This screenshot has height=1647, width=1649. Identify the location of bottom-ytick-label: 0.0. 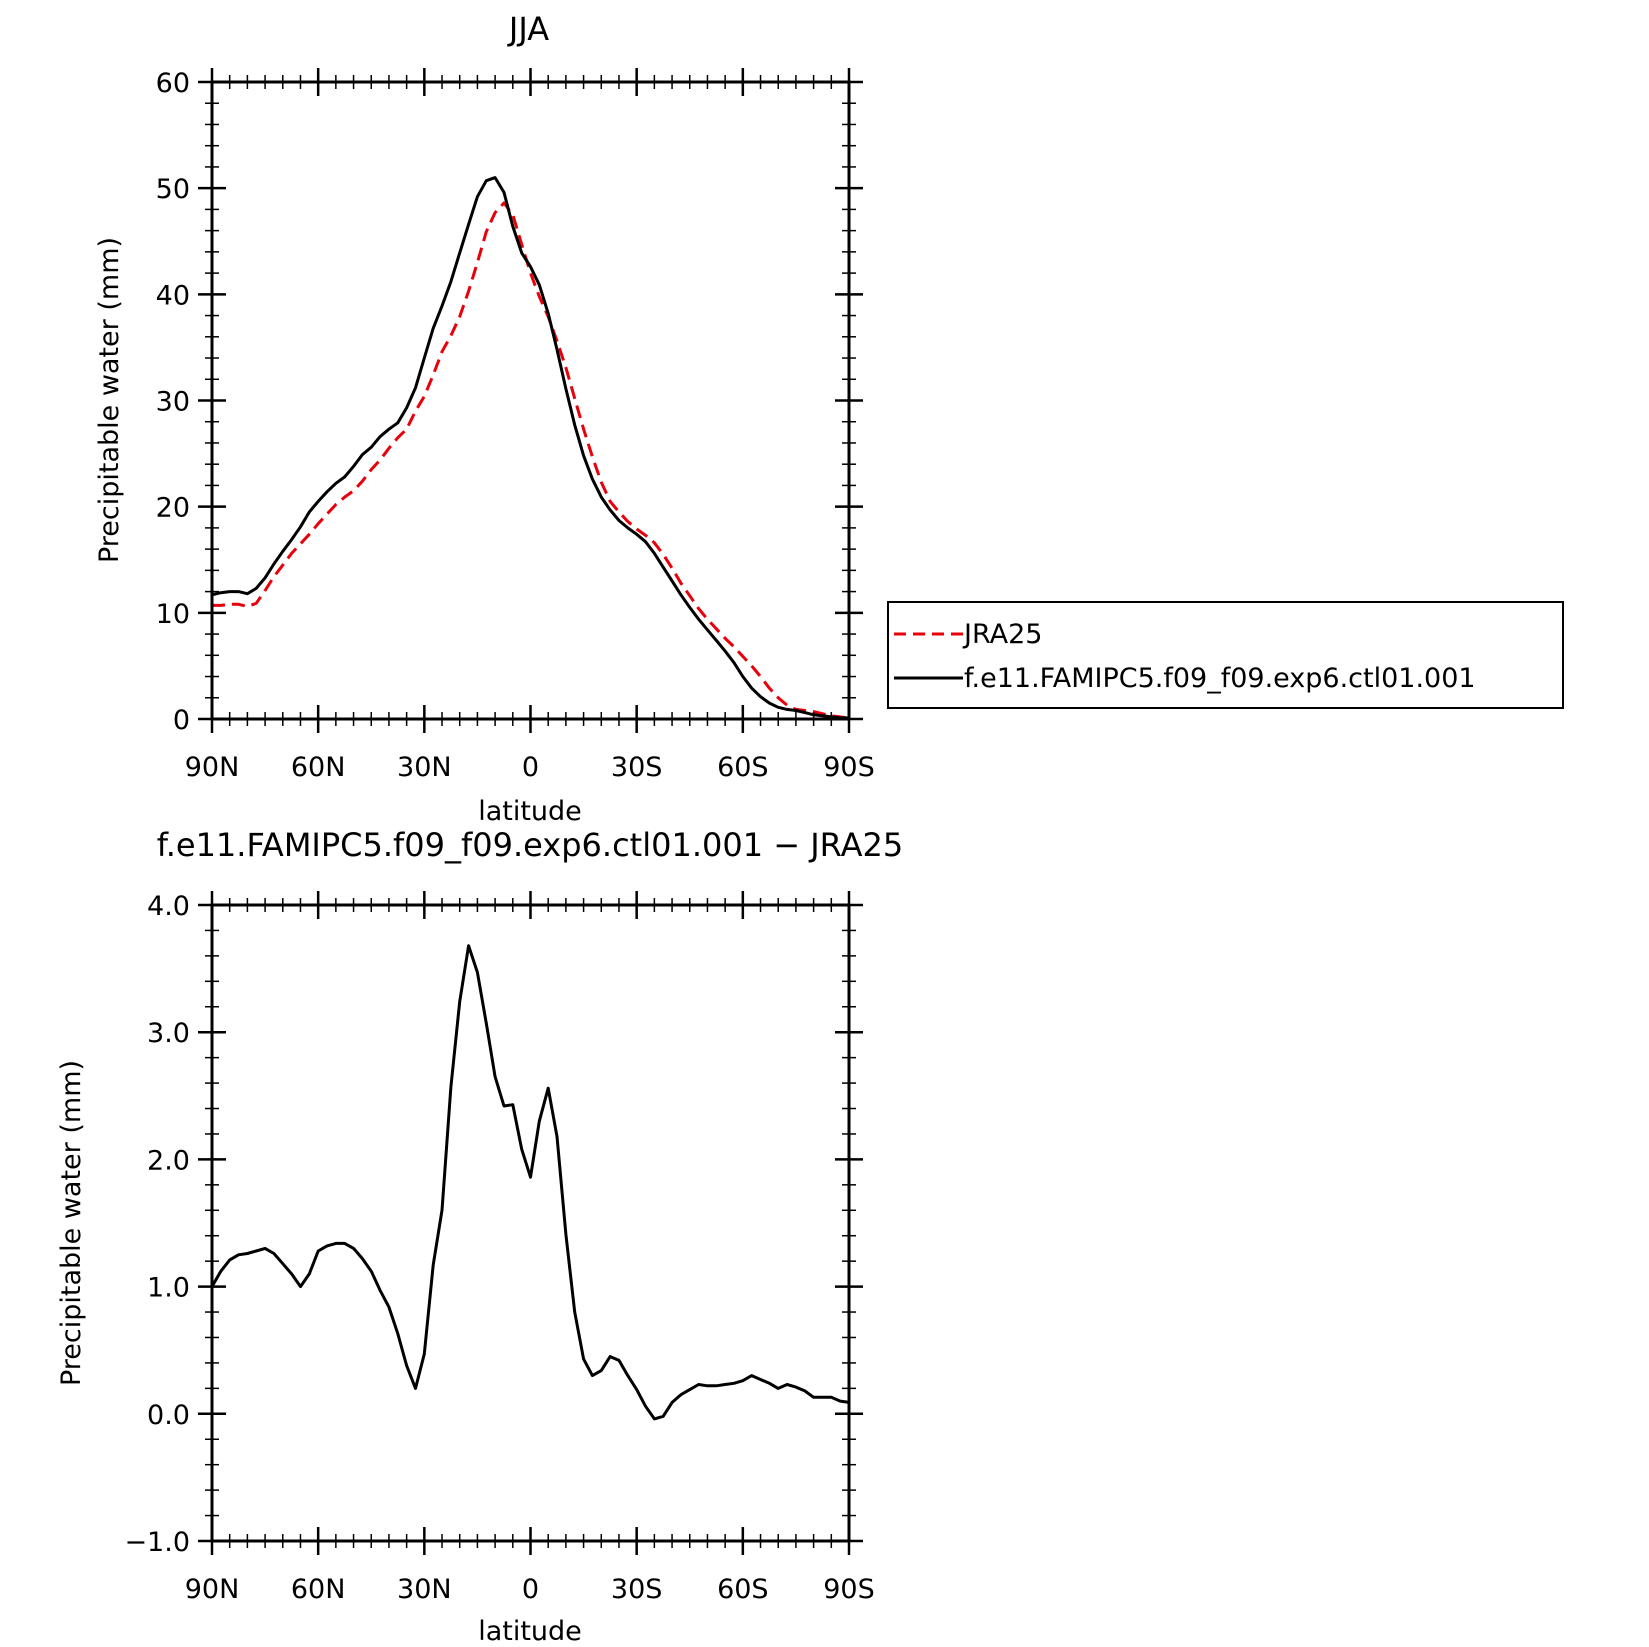
(168, 1415).